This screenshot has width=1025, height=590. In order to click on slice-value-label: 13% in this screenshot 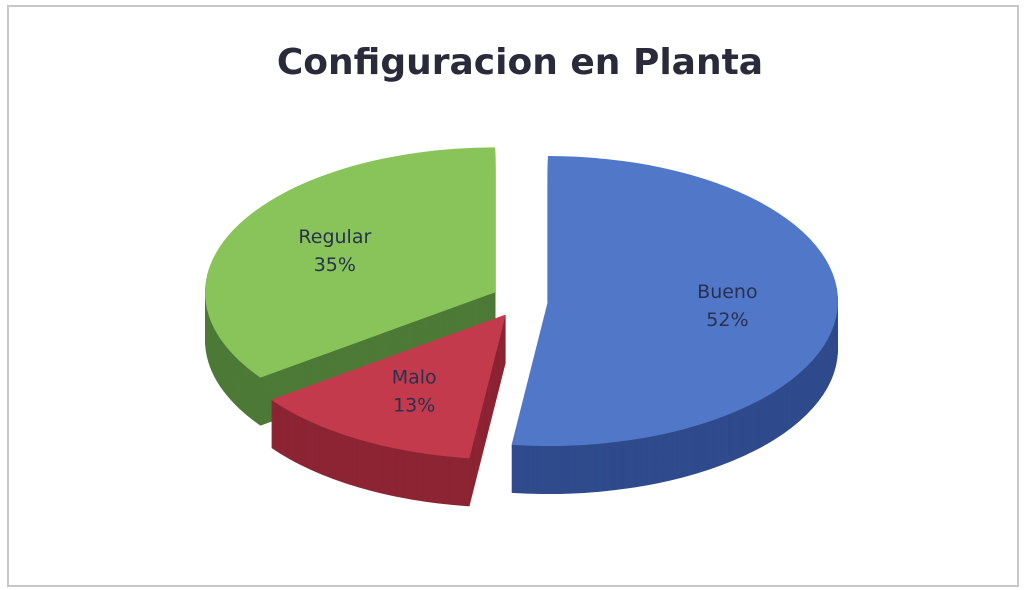, I will do `click(414, 405)`.